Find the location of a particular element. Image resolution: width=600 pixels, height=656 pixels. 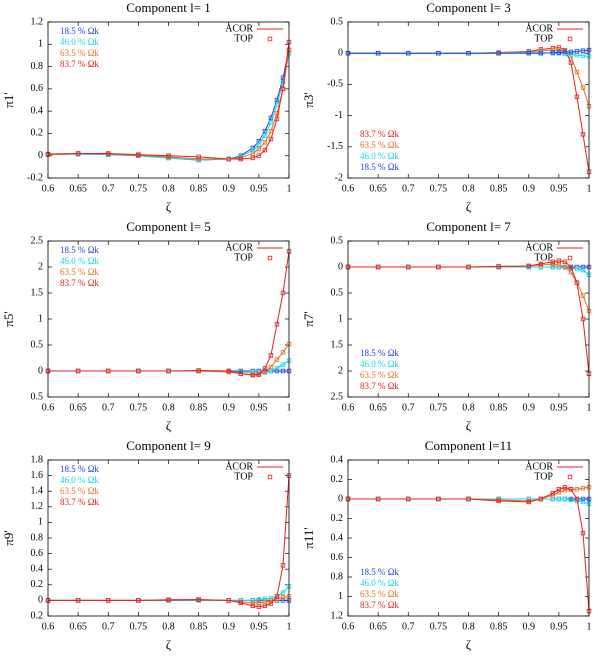

y-tick-label: -1.5 is located at coordinates (335, 146).